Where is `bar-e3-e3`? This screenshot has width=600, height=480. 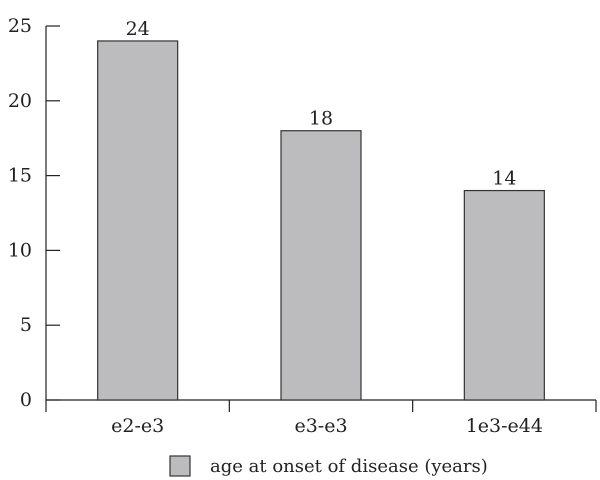 bar-e3-e3 is located at coordinates (321, 265).